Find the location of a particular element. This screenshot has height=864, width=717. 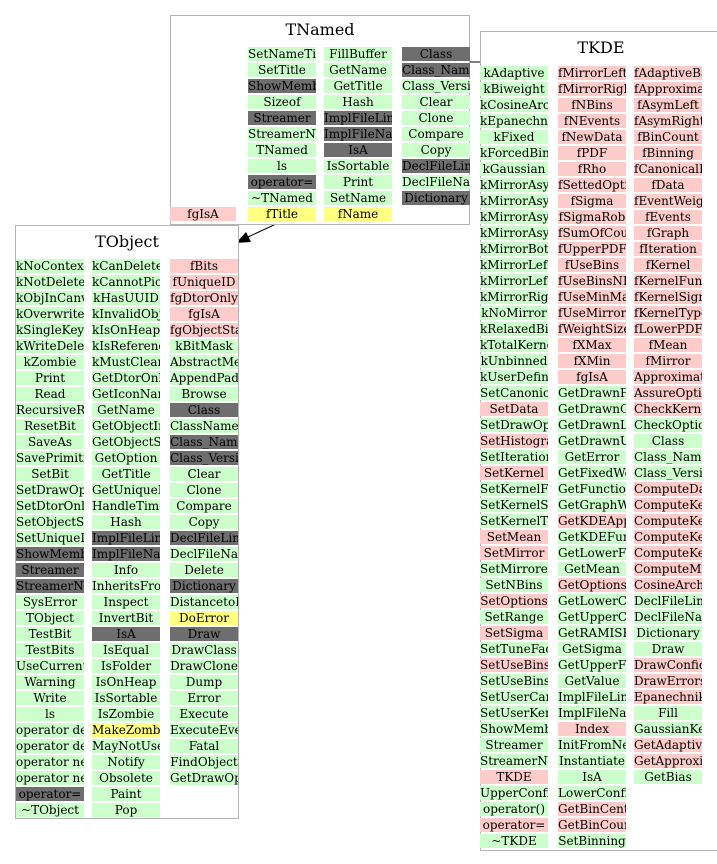

member-cell: GetName is located at coordinates (358, 70).